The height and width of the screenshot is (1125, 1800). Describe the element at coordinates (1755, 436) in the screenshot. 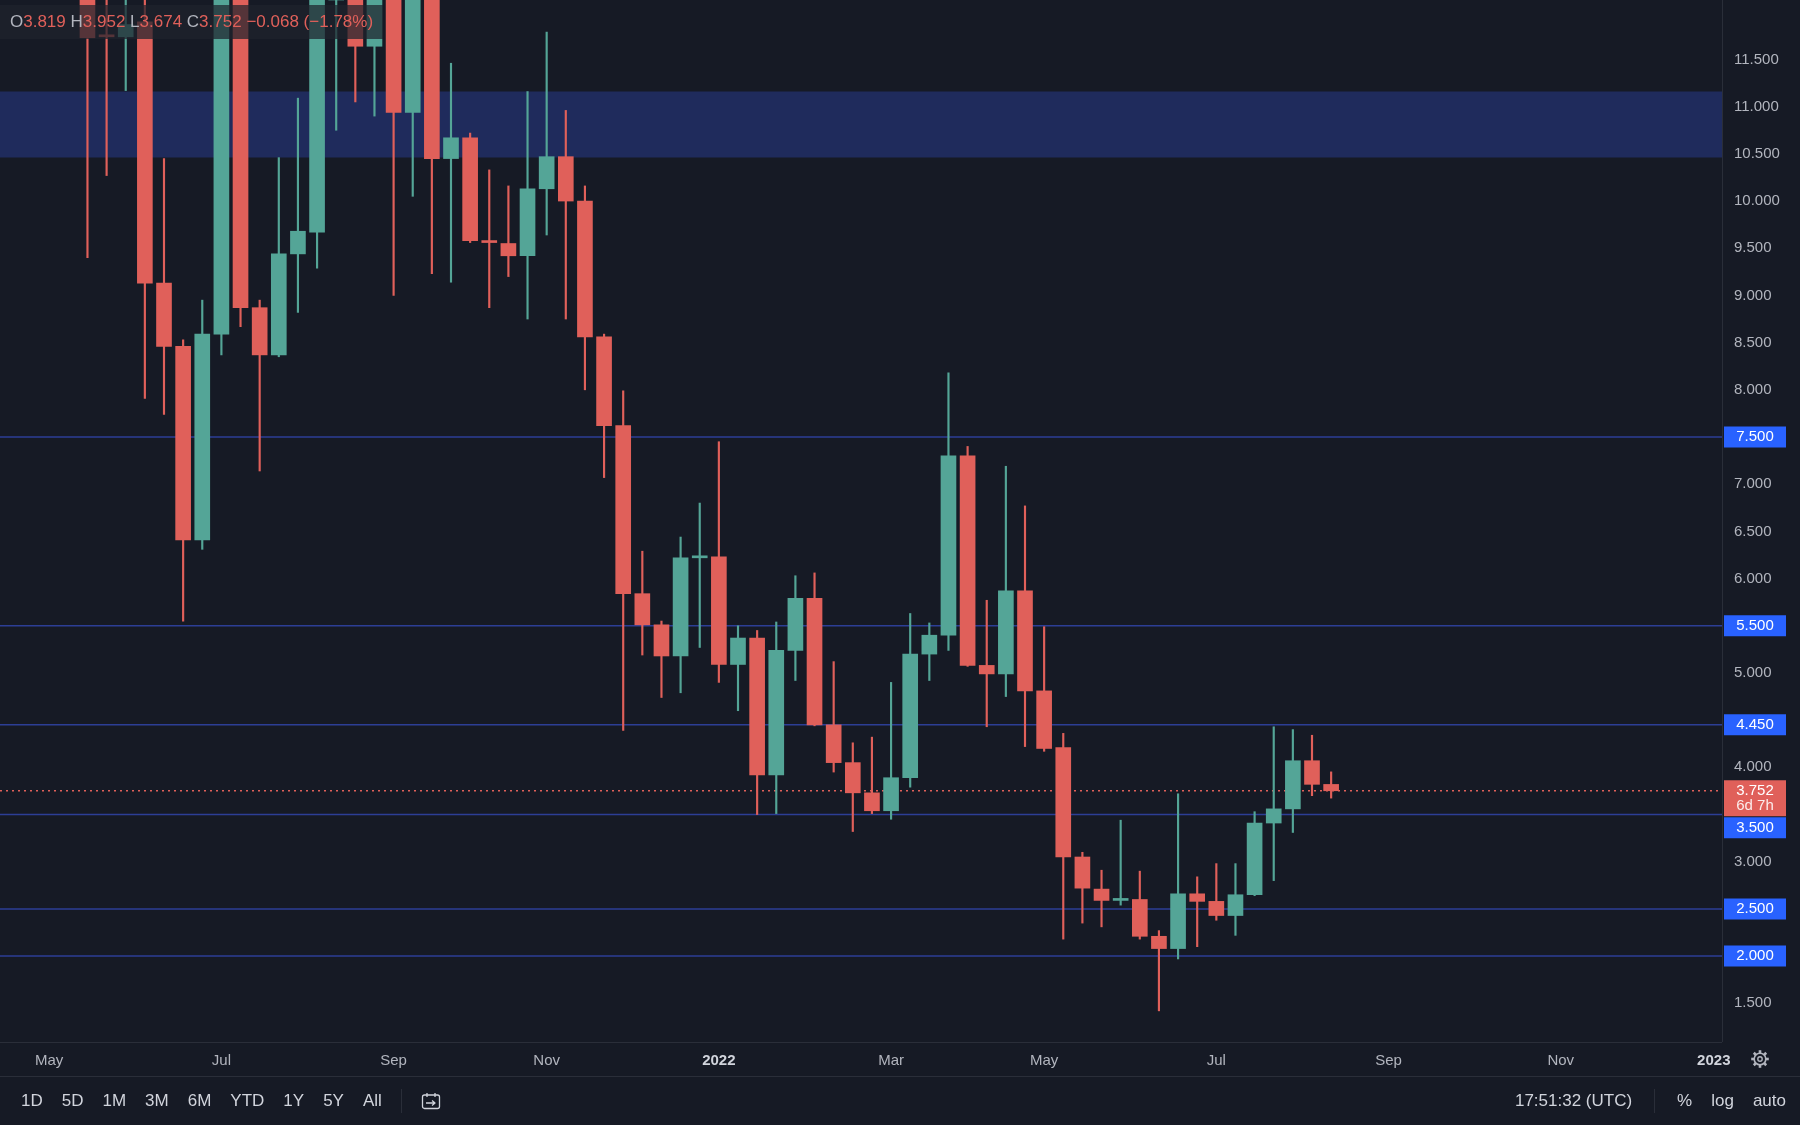

I see `ref-line-label: 7.500` at that location.